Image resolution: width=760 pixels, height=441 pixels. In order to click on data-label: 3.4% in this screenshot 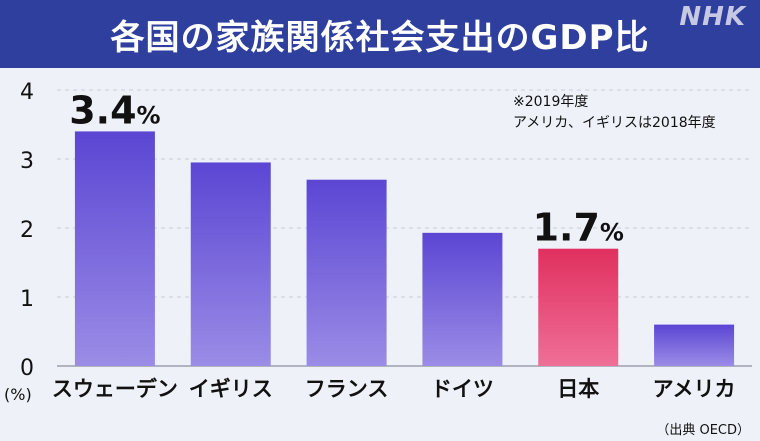, I will do `click(114, 110)`.